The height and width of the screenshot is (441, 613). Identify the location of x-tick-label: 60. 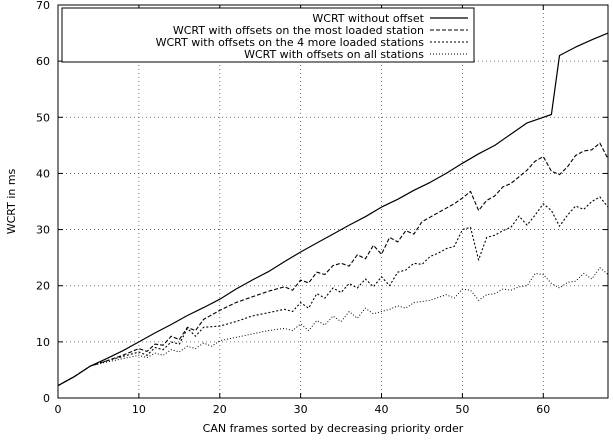
(543, 409).